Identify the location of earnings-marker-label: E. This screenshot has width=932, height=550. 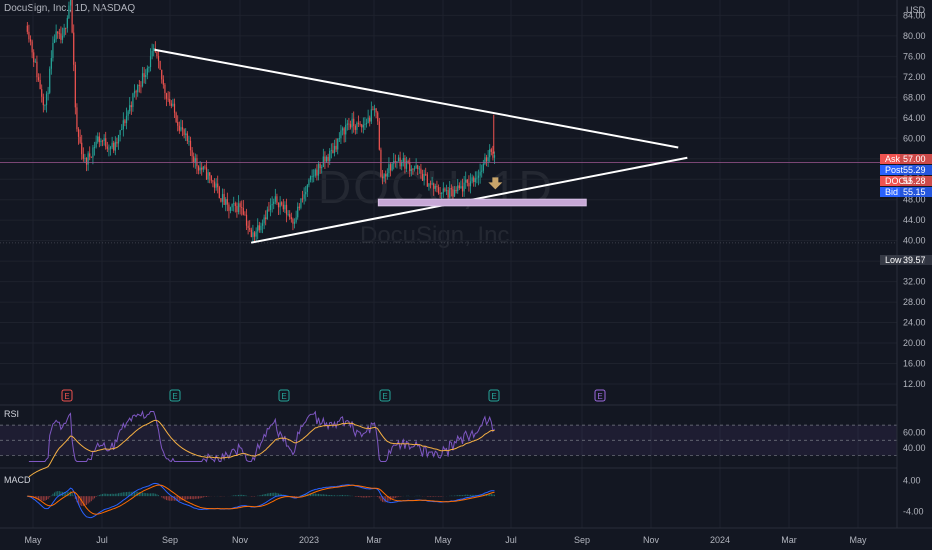
(493, 396).